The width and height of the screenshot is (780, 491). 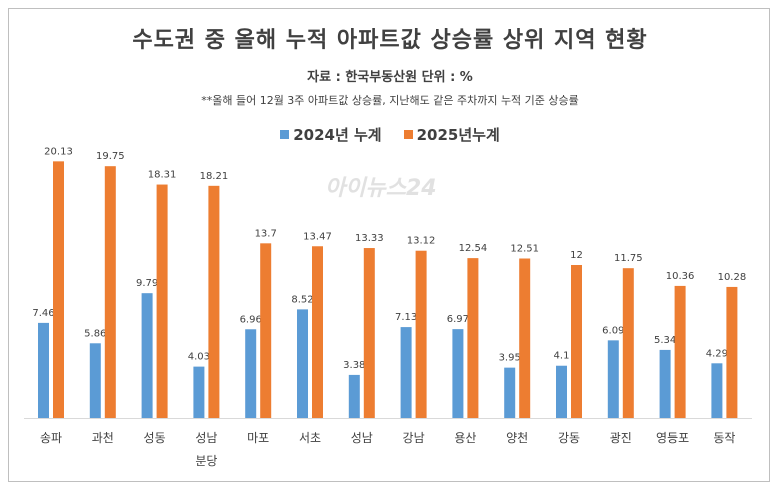 What do you see at coordinates (458, 319) in the screenshot?
I see `data-label: 6.97` at bounding box center [458, 319].